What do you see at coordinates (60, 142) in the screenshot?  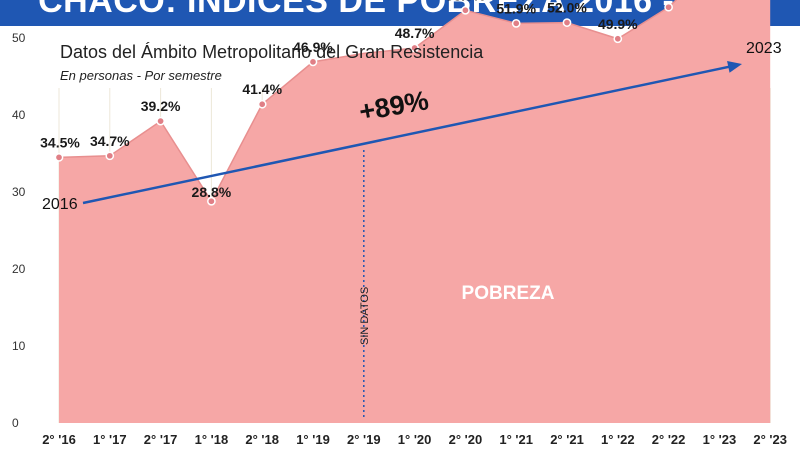 I see `data-label: 34.5%` at bounding box center [60, 142].